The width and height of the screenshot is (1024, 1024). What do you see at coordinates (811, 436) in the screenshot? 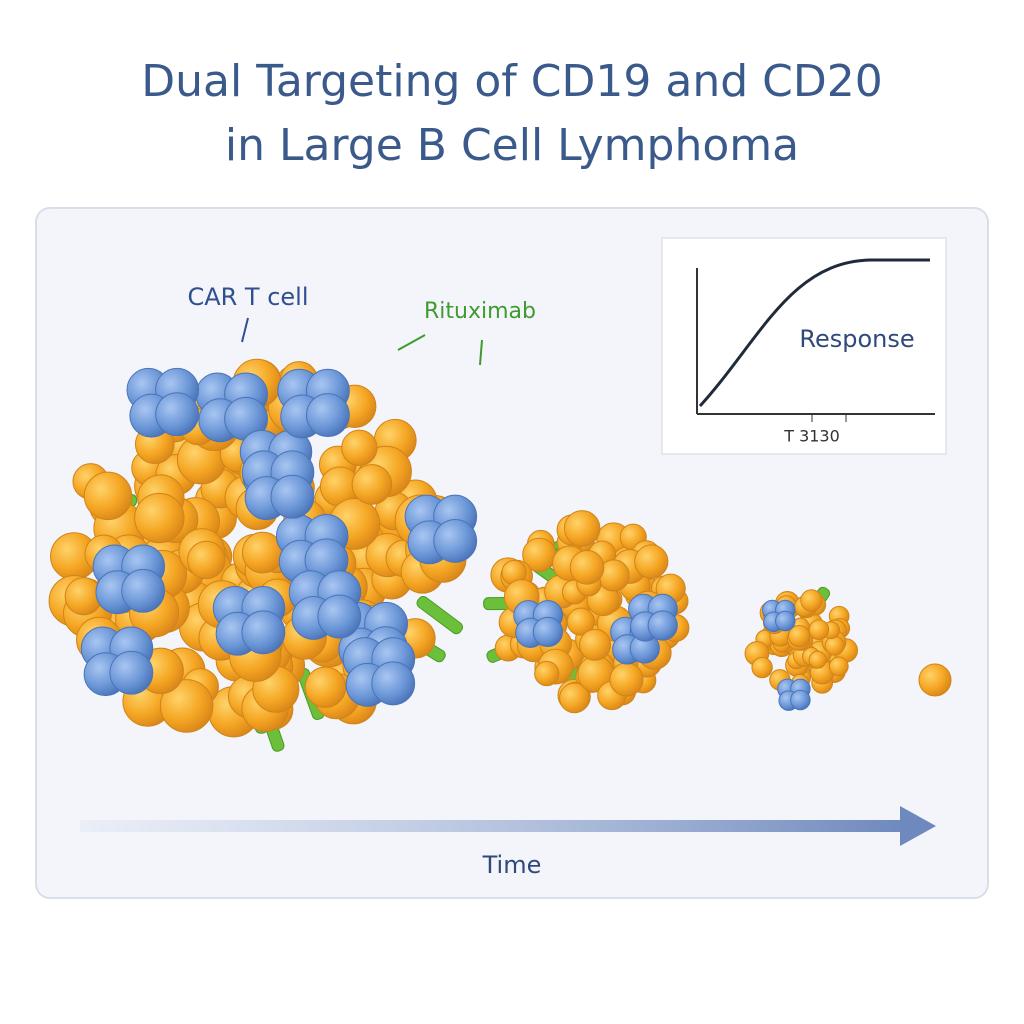
I see `inset-x-label: T 3130` at bounding box center [811, 436].